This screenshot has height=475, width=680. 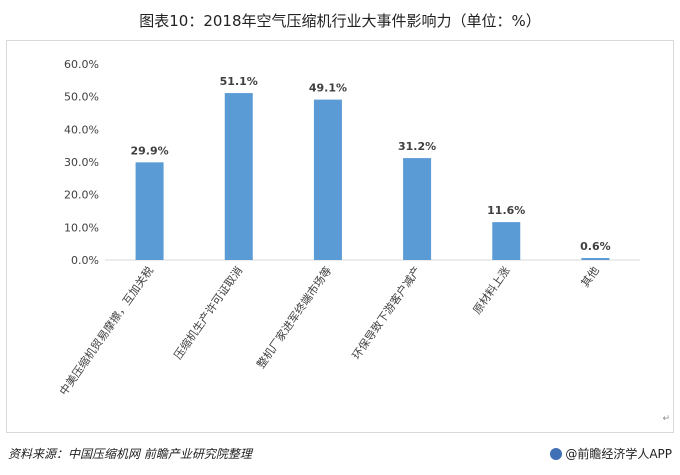 What do you see at coordinates (208, 313) in the screenshot?
I see `x-tick-label: 压缩机生产许可证取消` at bounding box center [208, 313].